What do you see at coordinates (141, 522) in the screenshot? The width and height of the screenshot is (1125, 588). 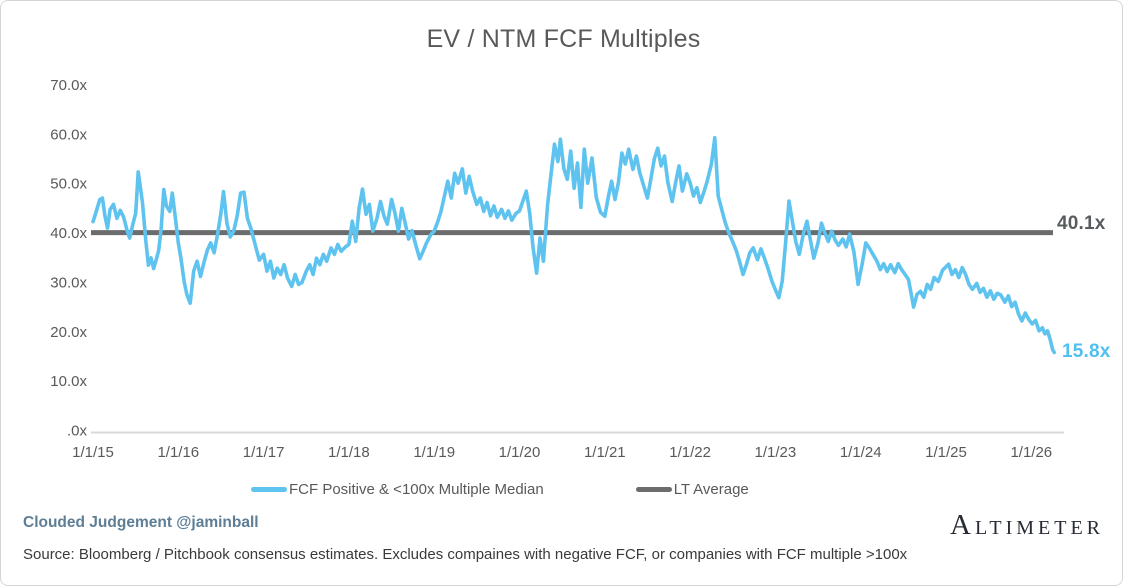 I see `credit-text: Clouded Judgement @jaminball` at bounding box center [141, 522].